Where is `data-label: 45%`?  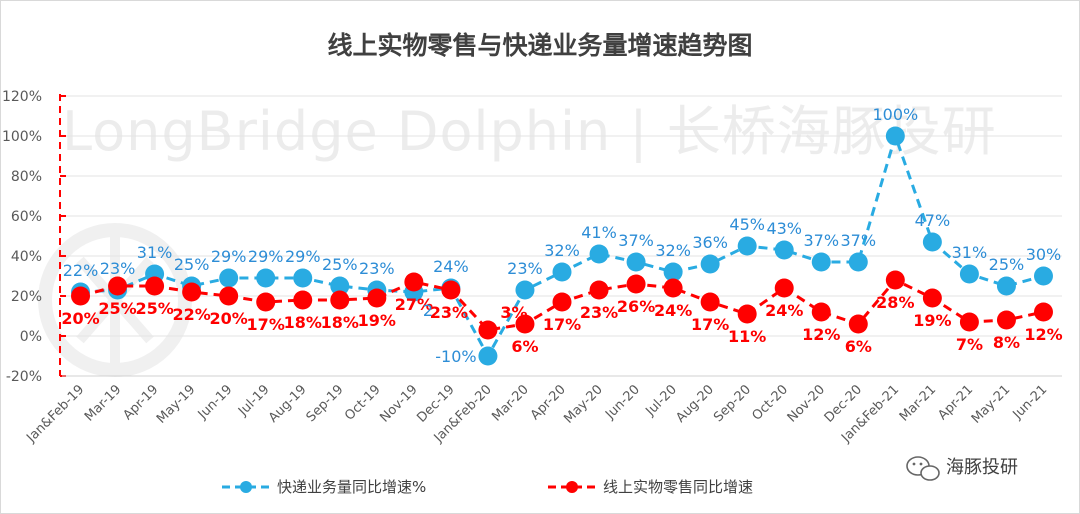
data-label: 45% is located at coordinates (747, 224).